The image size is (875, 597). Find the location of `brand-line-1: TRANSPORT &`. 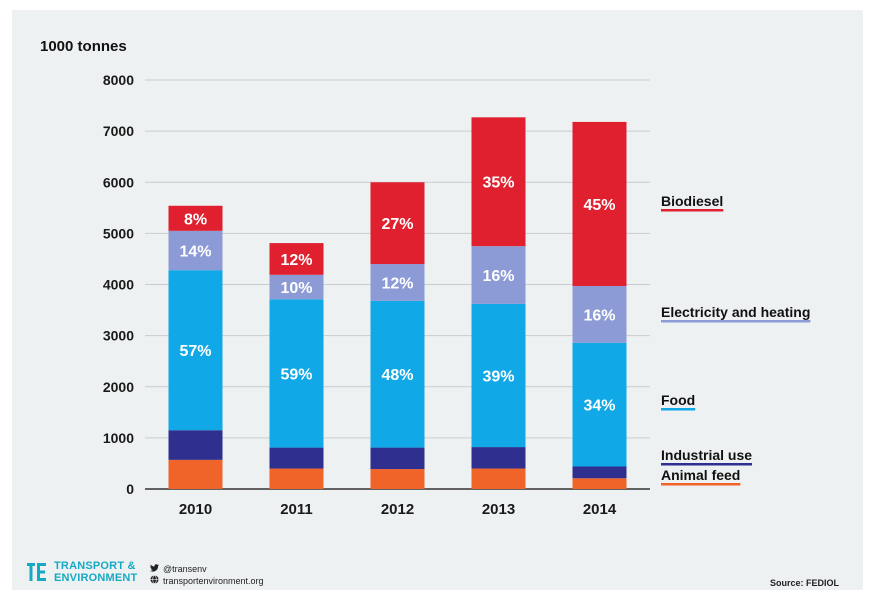

brand-line-1: TRANSPORT & is located at coordinates (95, 566).